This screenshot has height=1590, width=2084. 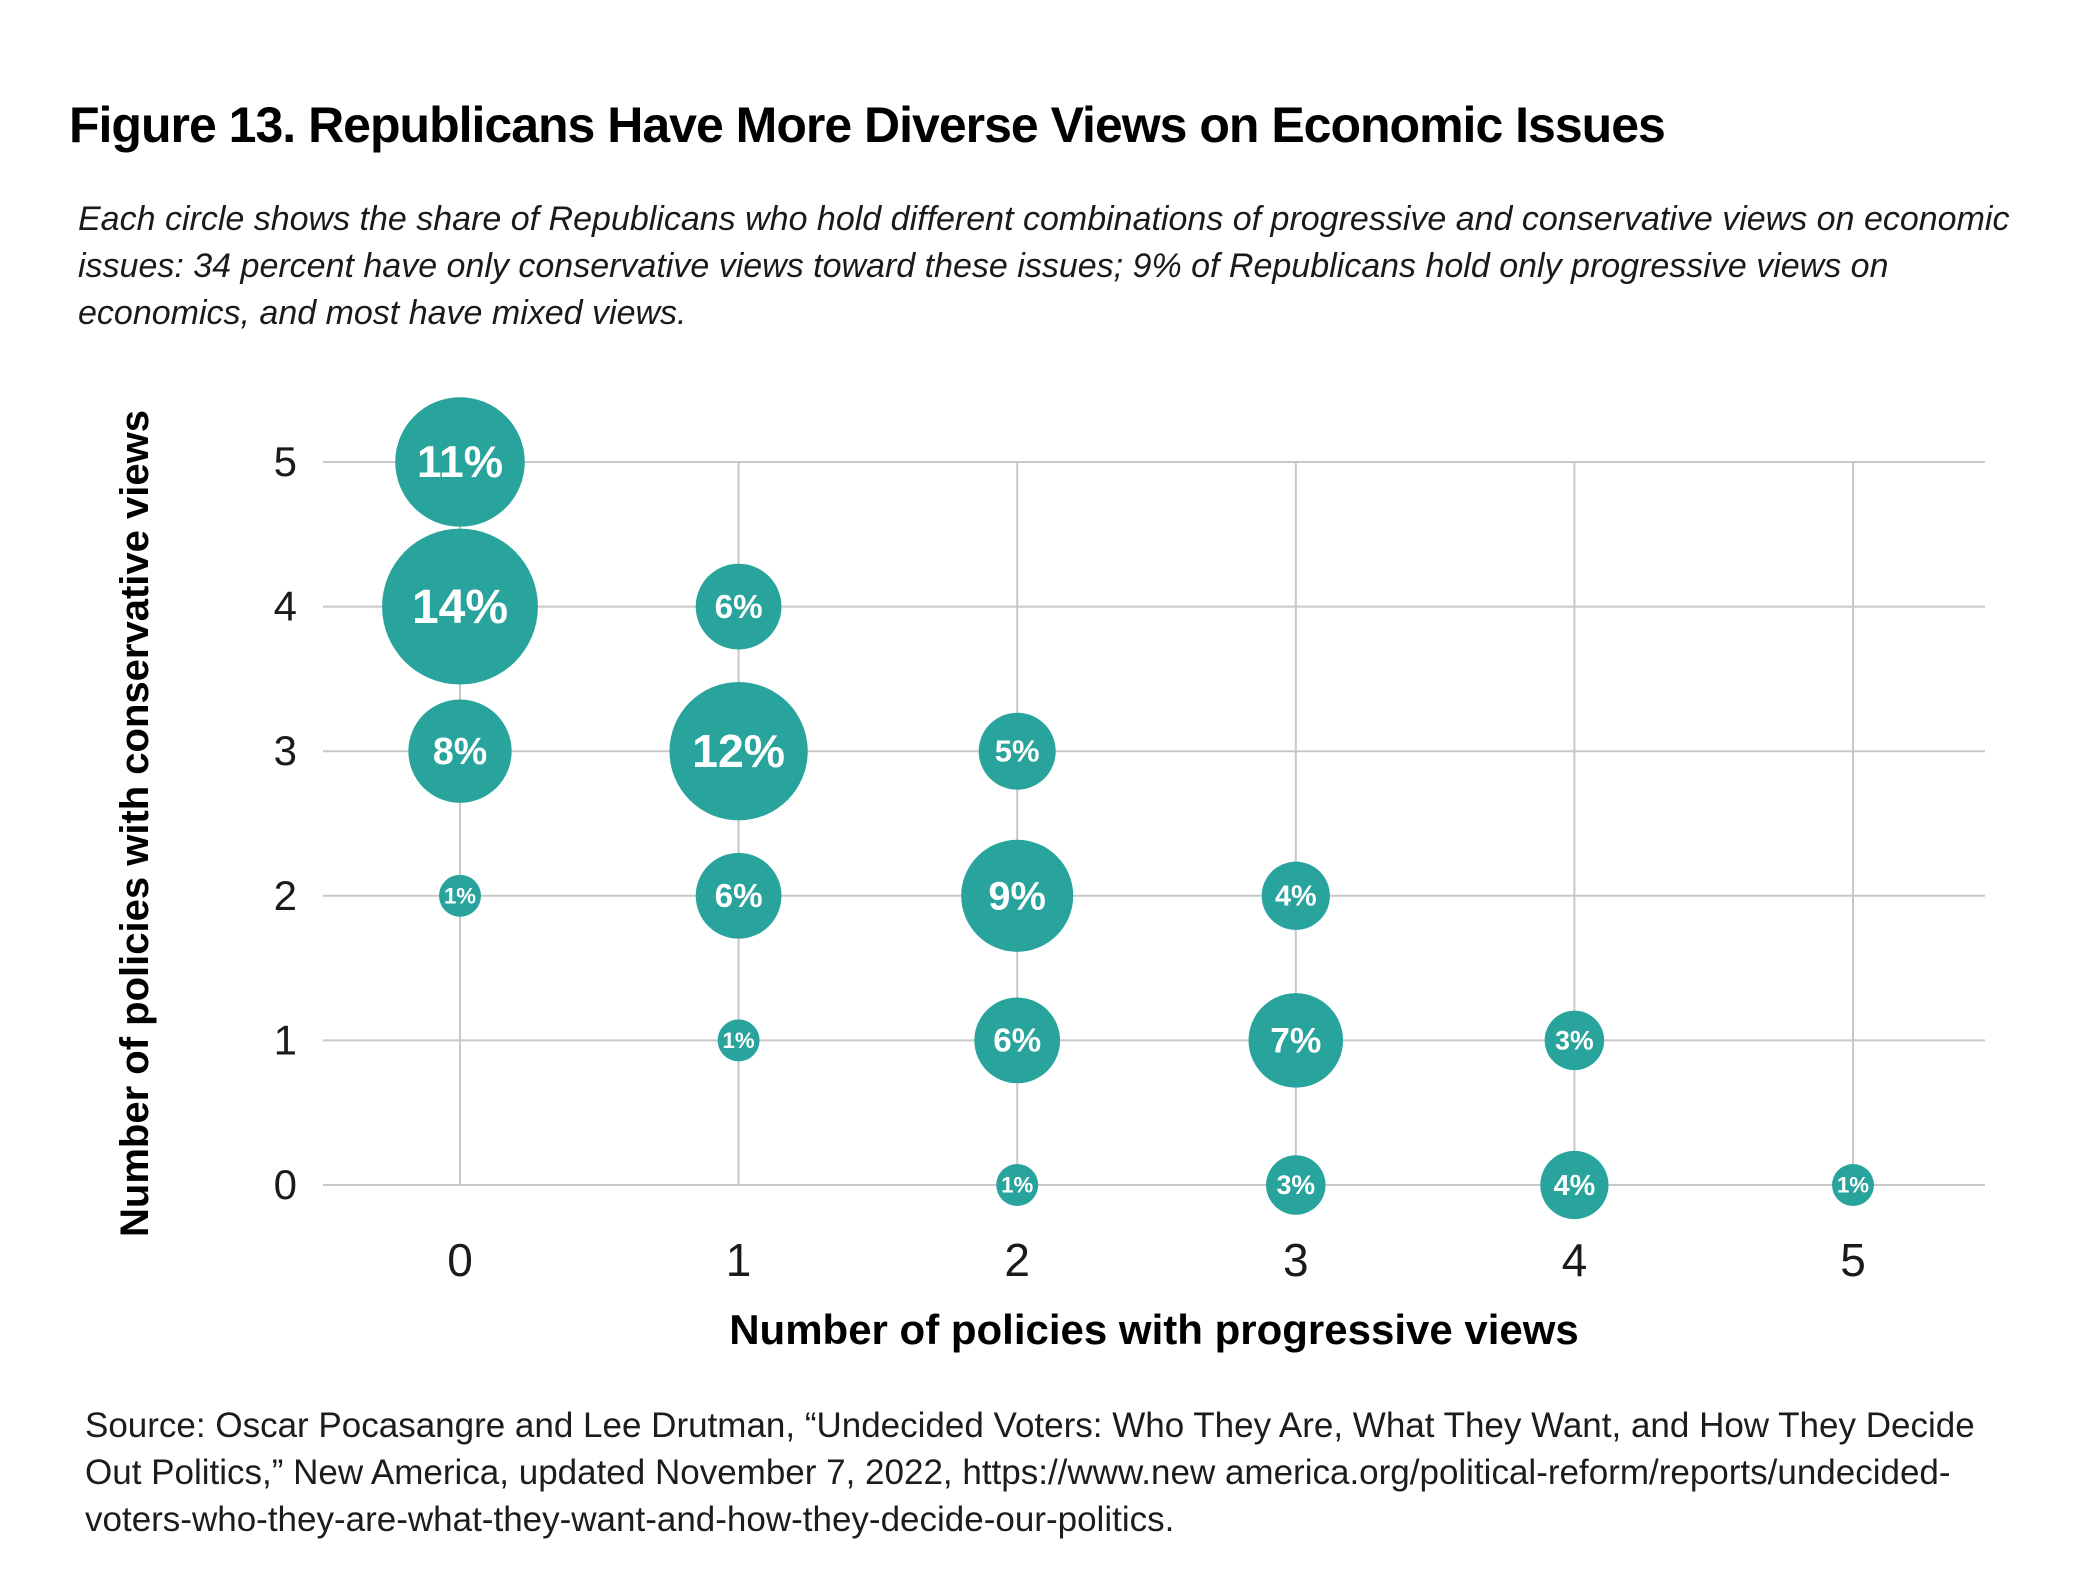 What do you see at coordinates (460, 1260) in the screenshot?
I see `x-tick-label: 0` at bounding box center [460, 1260].